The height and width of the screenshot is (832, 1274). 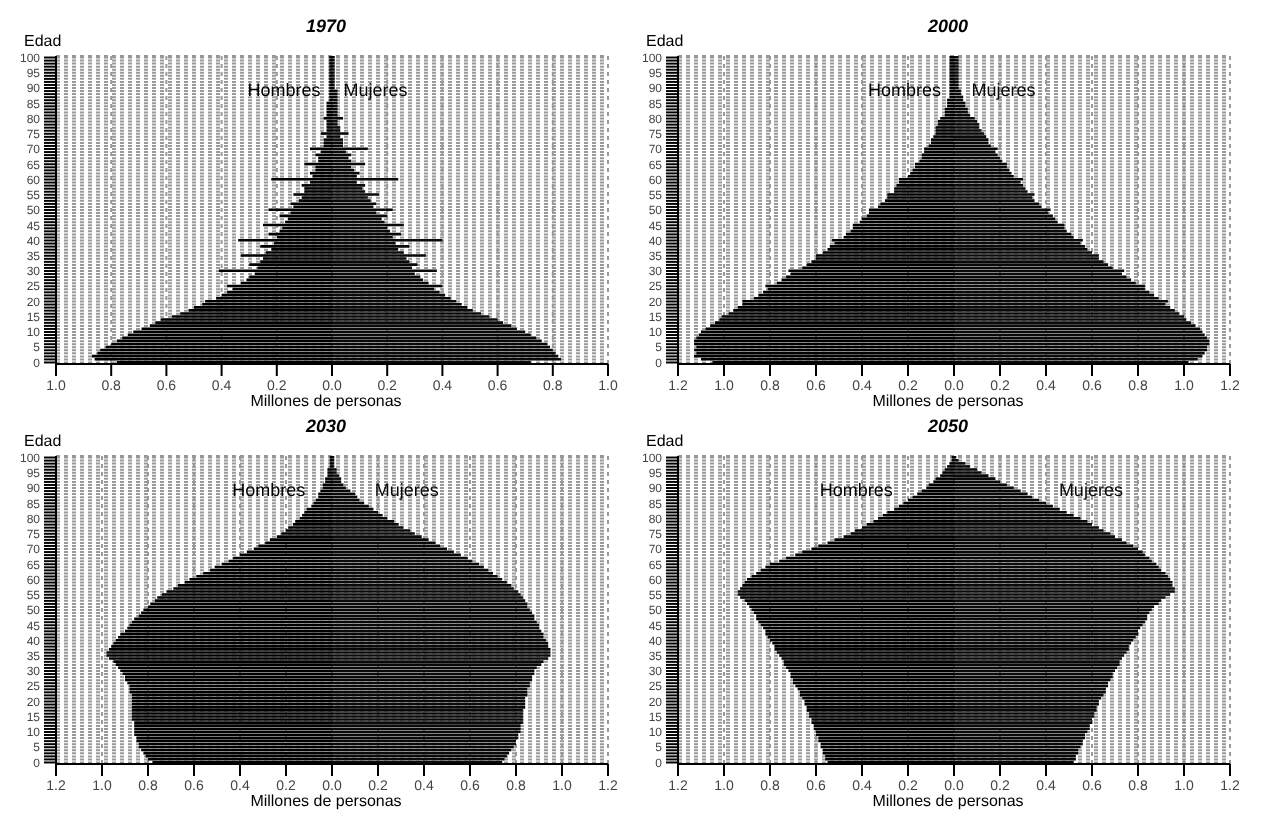 I want to click on chart-title: 1970, so click(x=326, y=26).